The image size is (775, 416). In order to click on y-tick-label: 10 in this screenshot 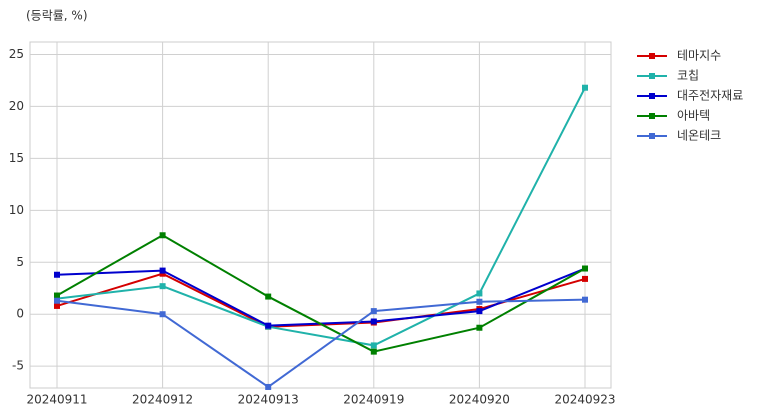, I will do `click(16, 210)`.